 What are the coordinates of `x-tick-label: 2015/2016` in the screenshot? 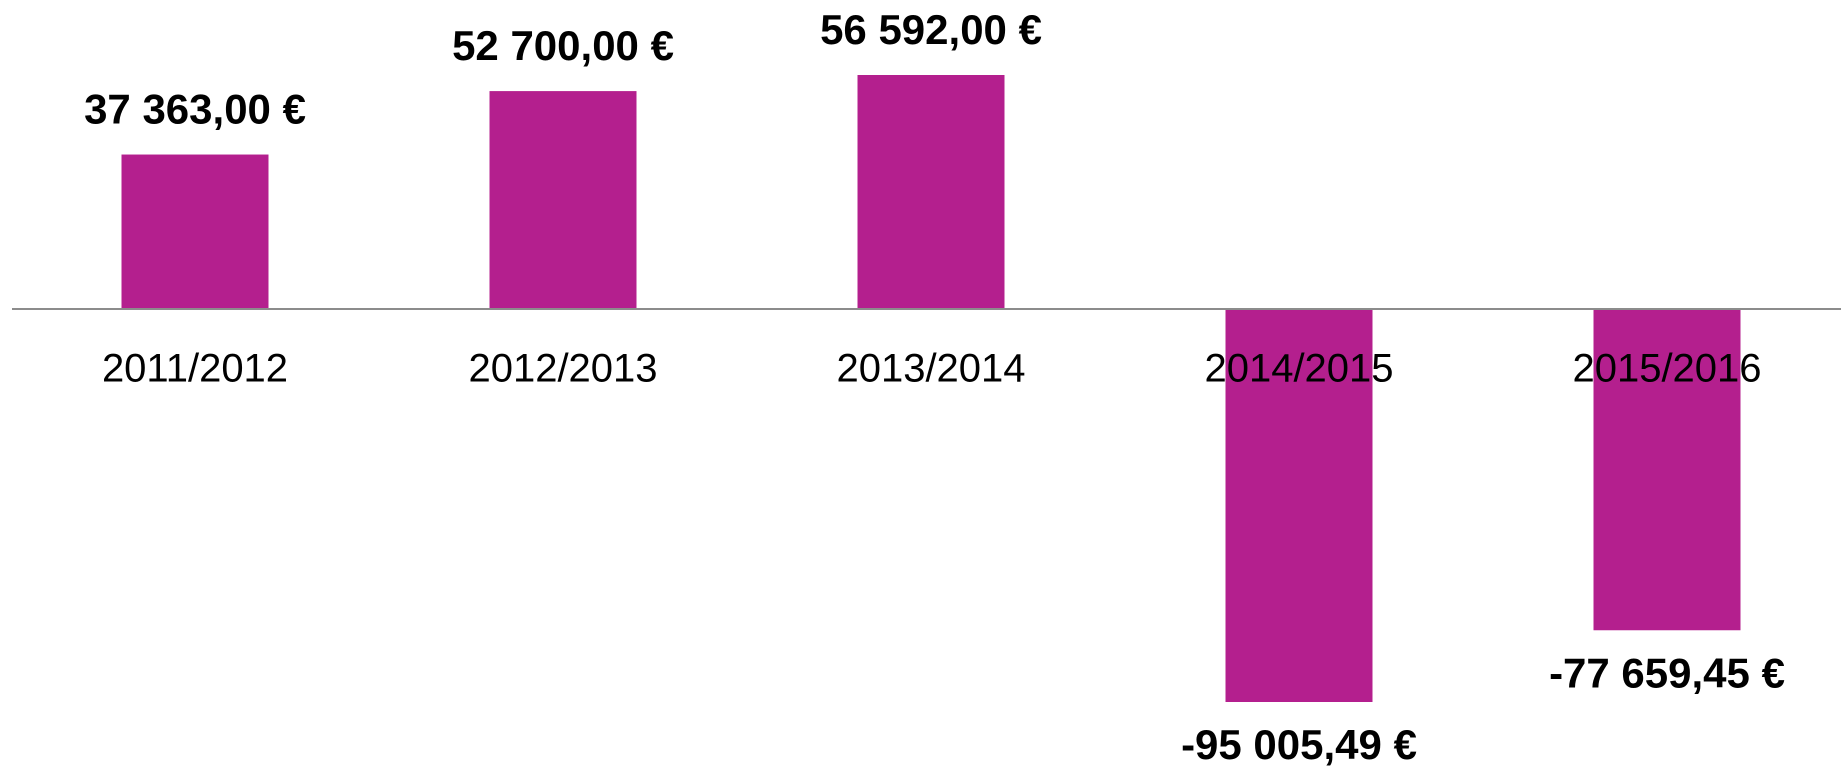 It's located at (1666, 369).